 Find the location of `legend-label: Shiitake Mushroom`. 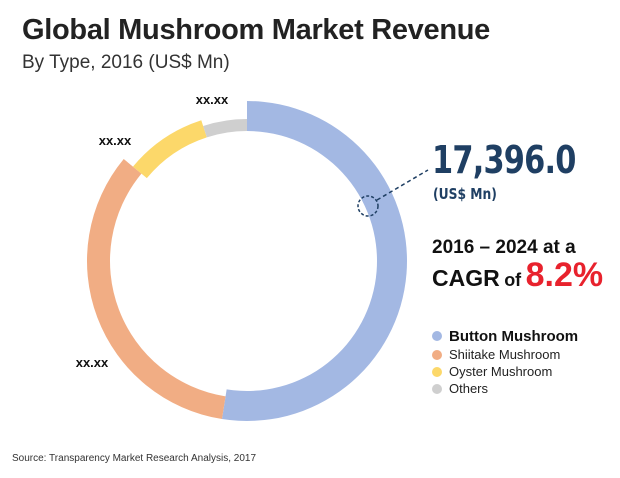

legend-label: Shiitake Mushroom is located at coordinates (505, 354).